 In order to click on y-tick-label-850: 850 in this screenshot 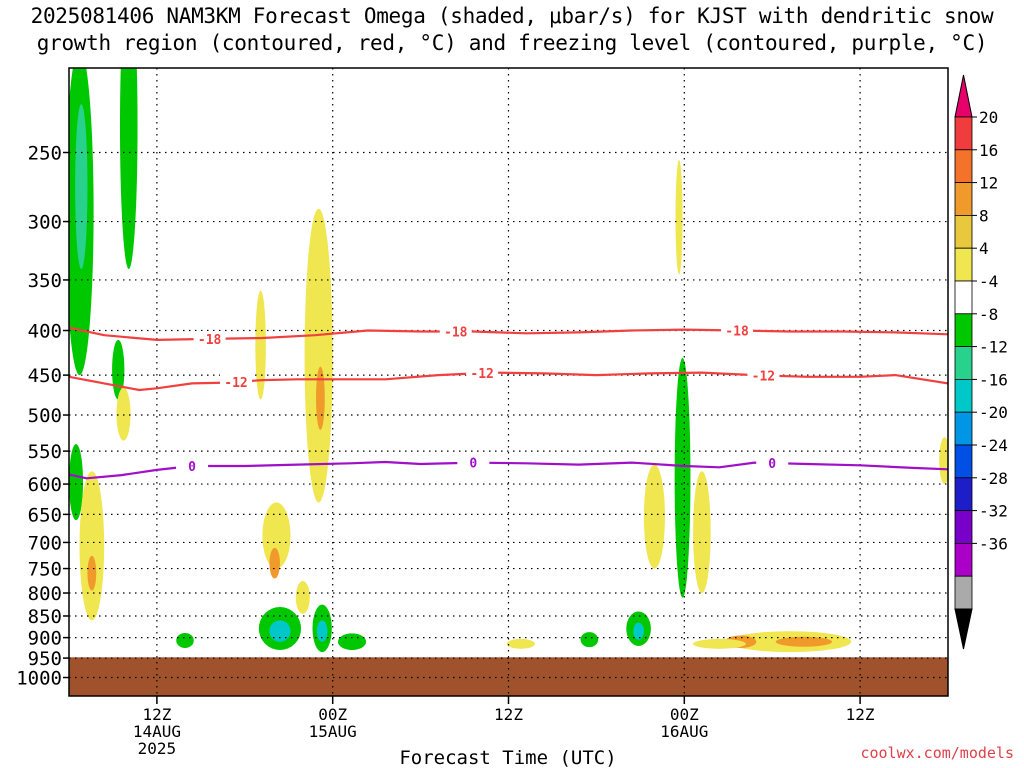, I will do `click(45, 617)`.